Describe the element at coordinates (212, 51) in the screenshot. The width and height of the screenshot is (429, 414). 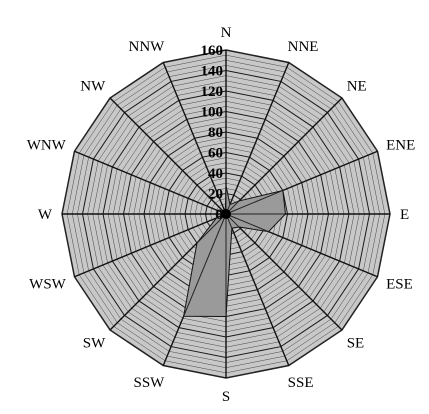
I see `tick-label: 160` at that location.